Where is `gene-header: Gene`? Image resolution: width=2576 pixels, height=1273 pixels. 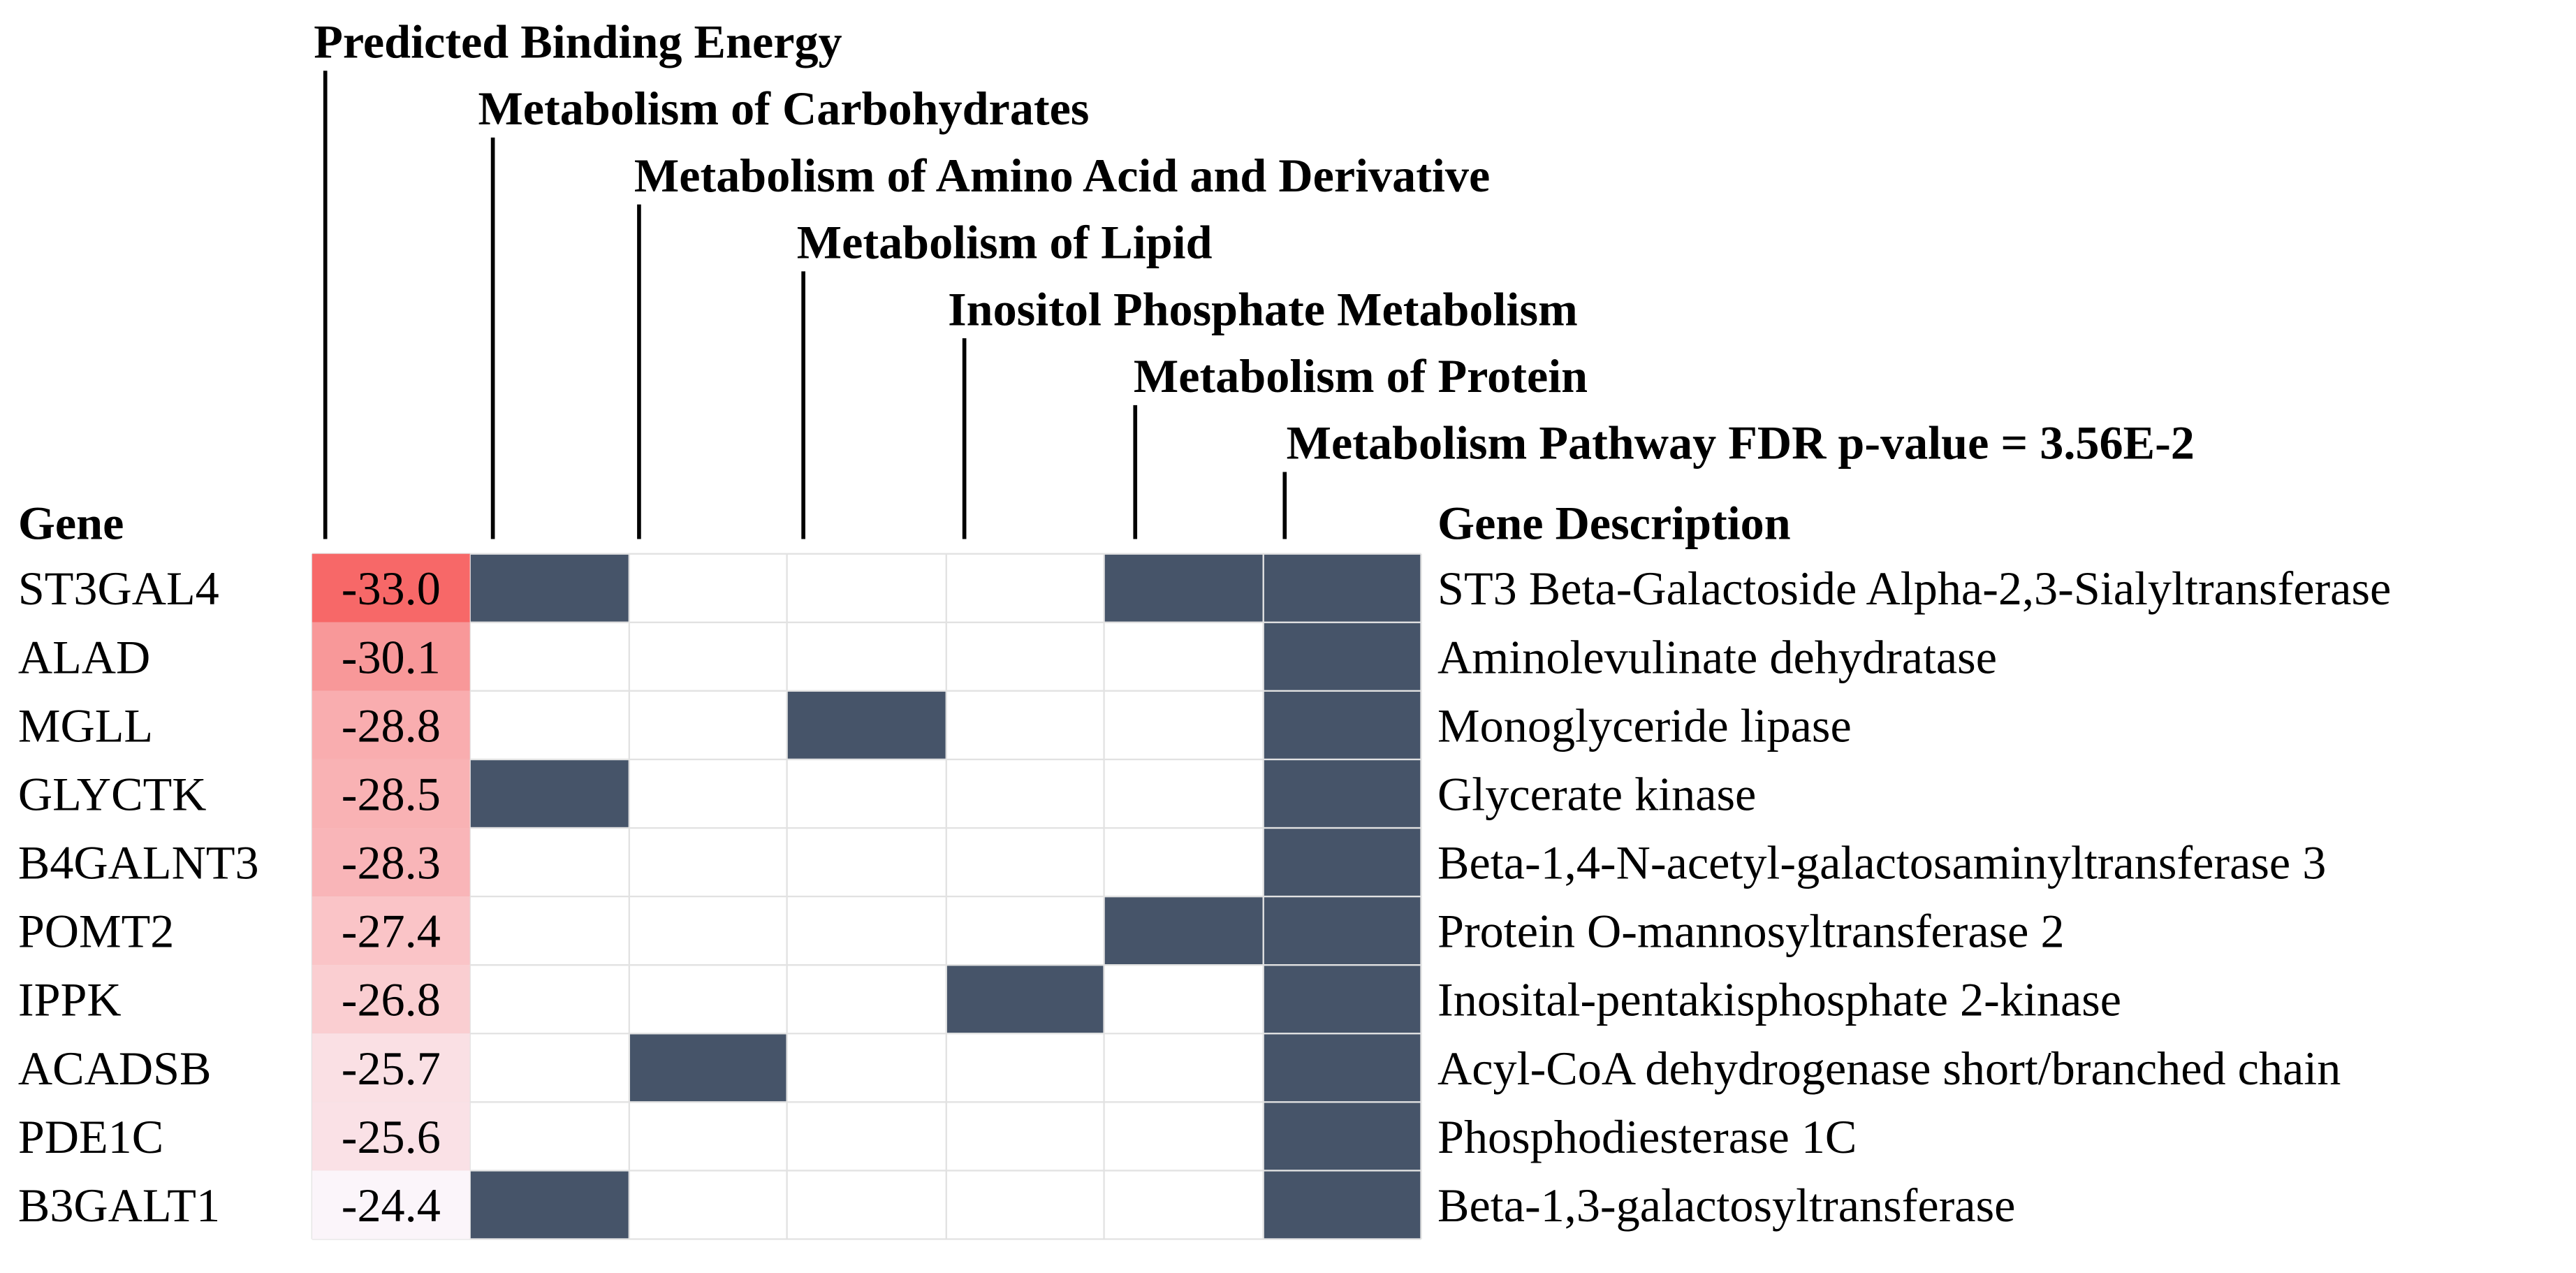
gene-header: Gene is located at coordinates (71, 523).